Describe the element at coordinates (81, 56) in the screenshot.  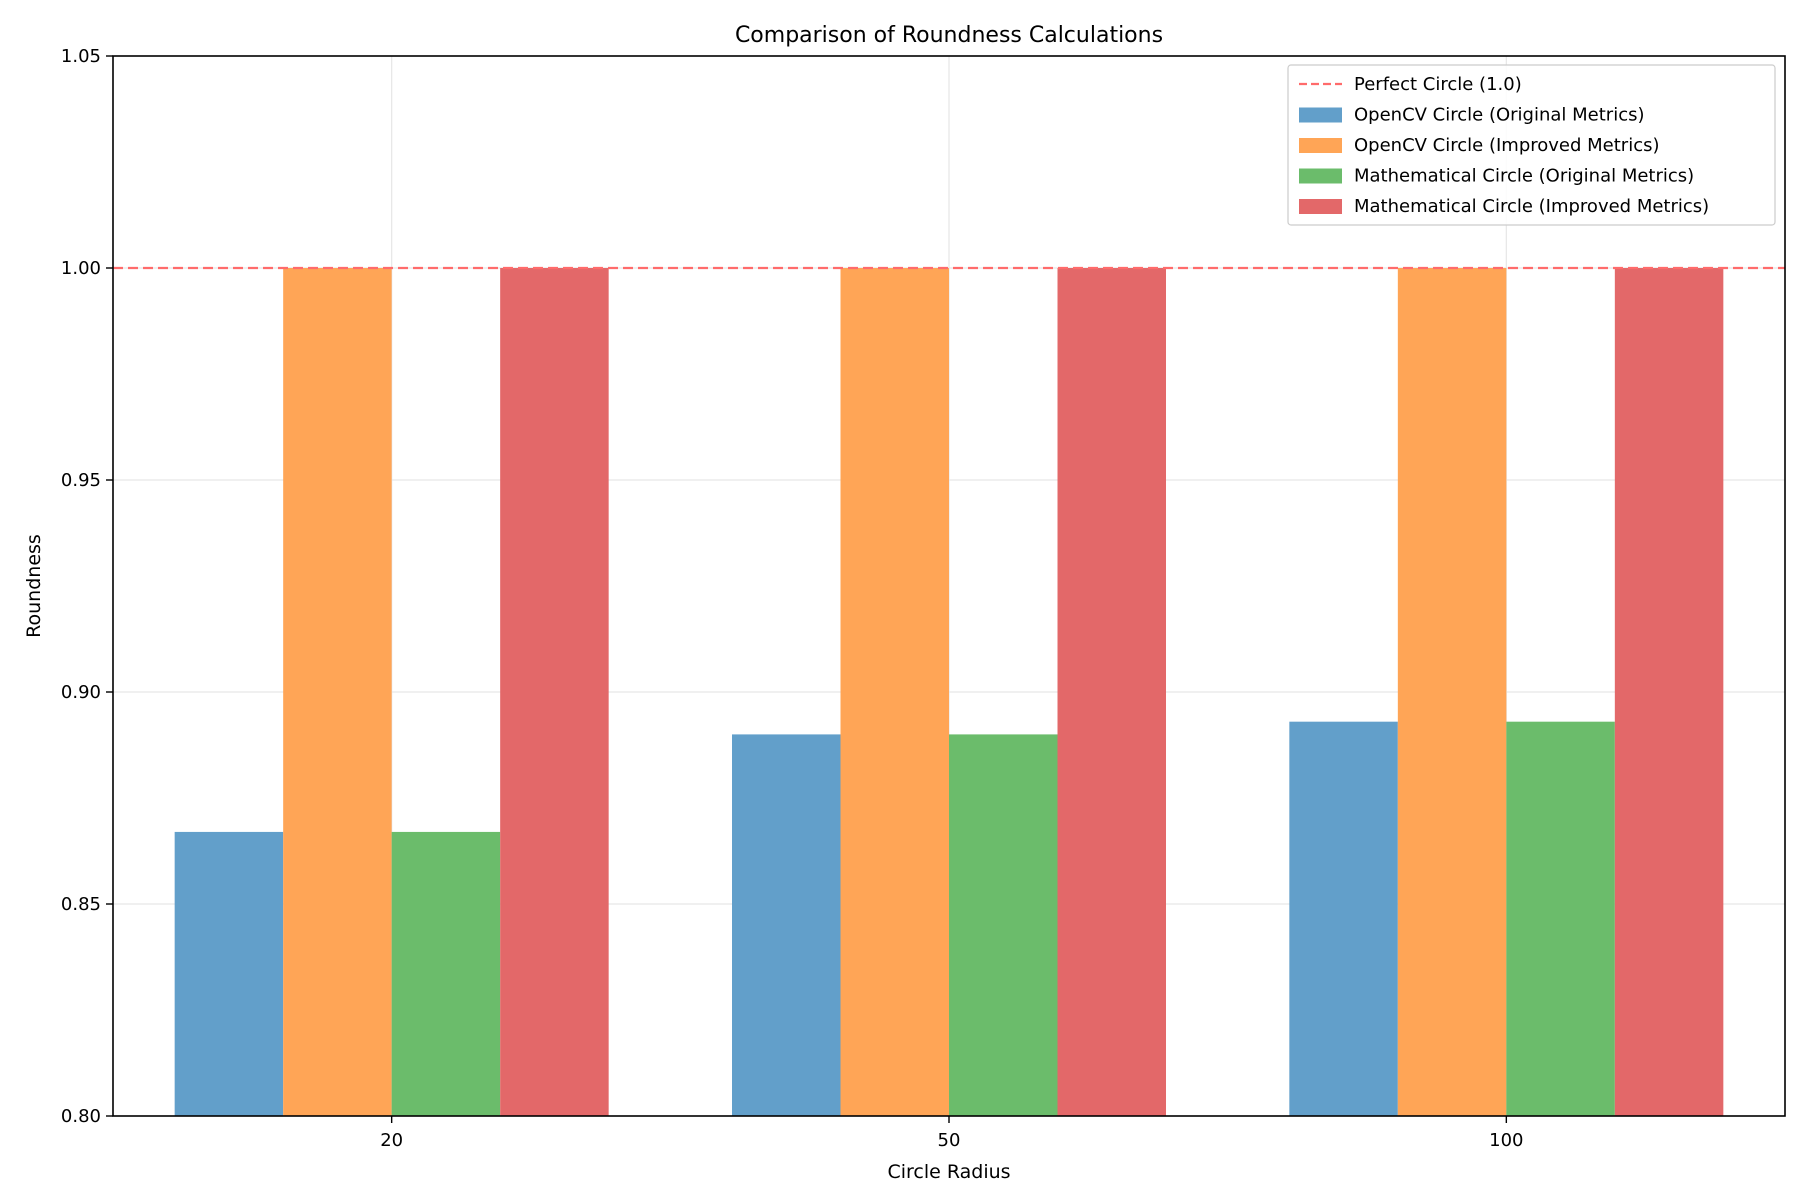
I see `y-tick-label: 1.05` at that location.